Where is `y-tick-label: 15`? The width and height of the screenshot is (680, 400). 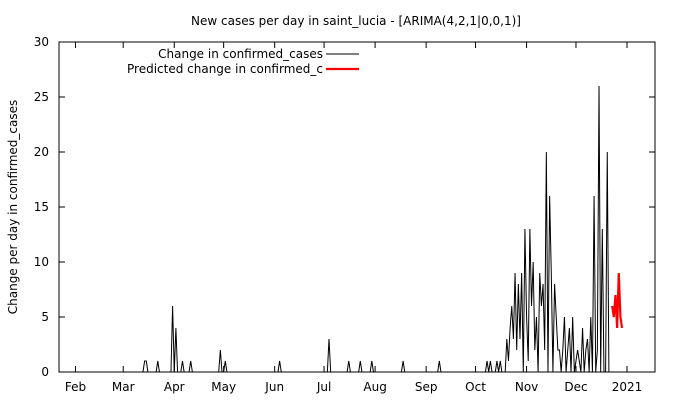
y-tick-label: 15 is located at coordinates (41, 207).